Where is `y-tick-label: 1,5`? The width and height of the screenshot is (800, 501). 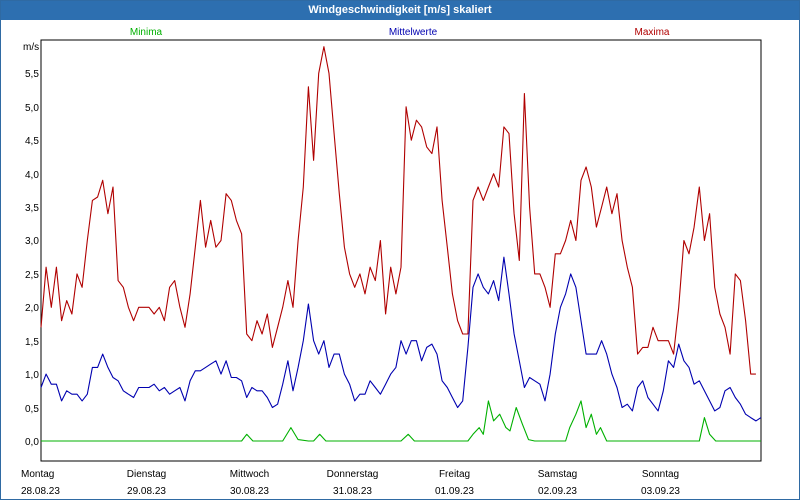
y-tick-label: 1,5 is located at coordinates (32, 342).